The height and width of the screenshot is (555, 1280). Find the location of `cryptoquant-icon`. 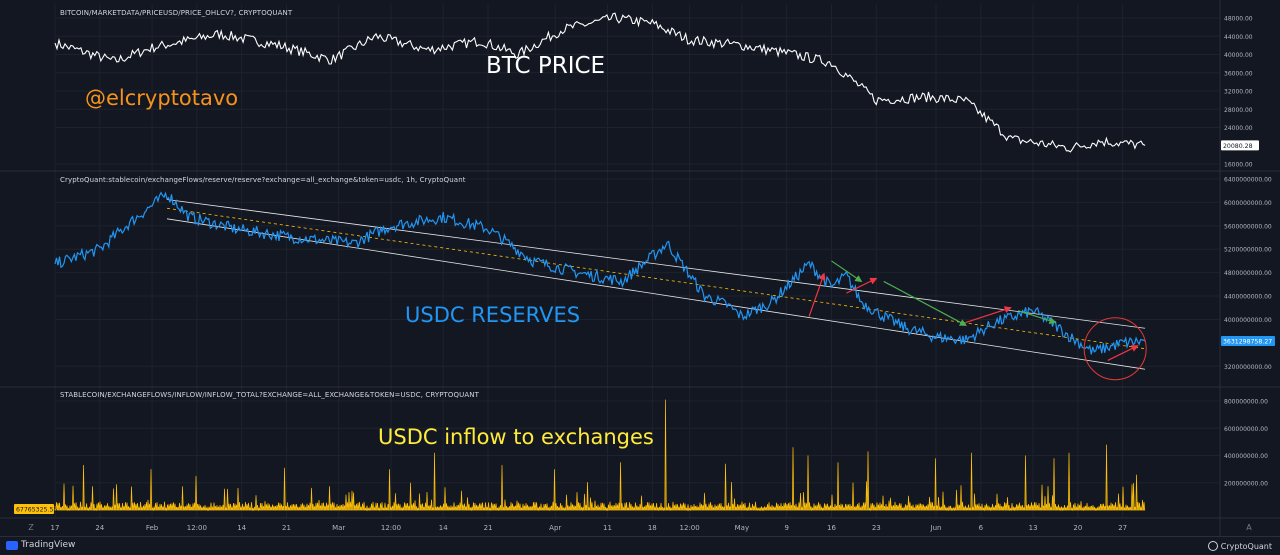

cryptoquant-icon is located at coordinates (1212, 546).